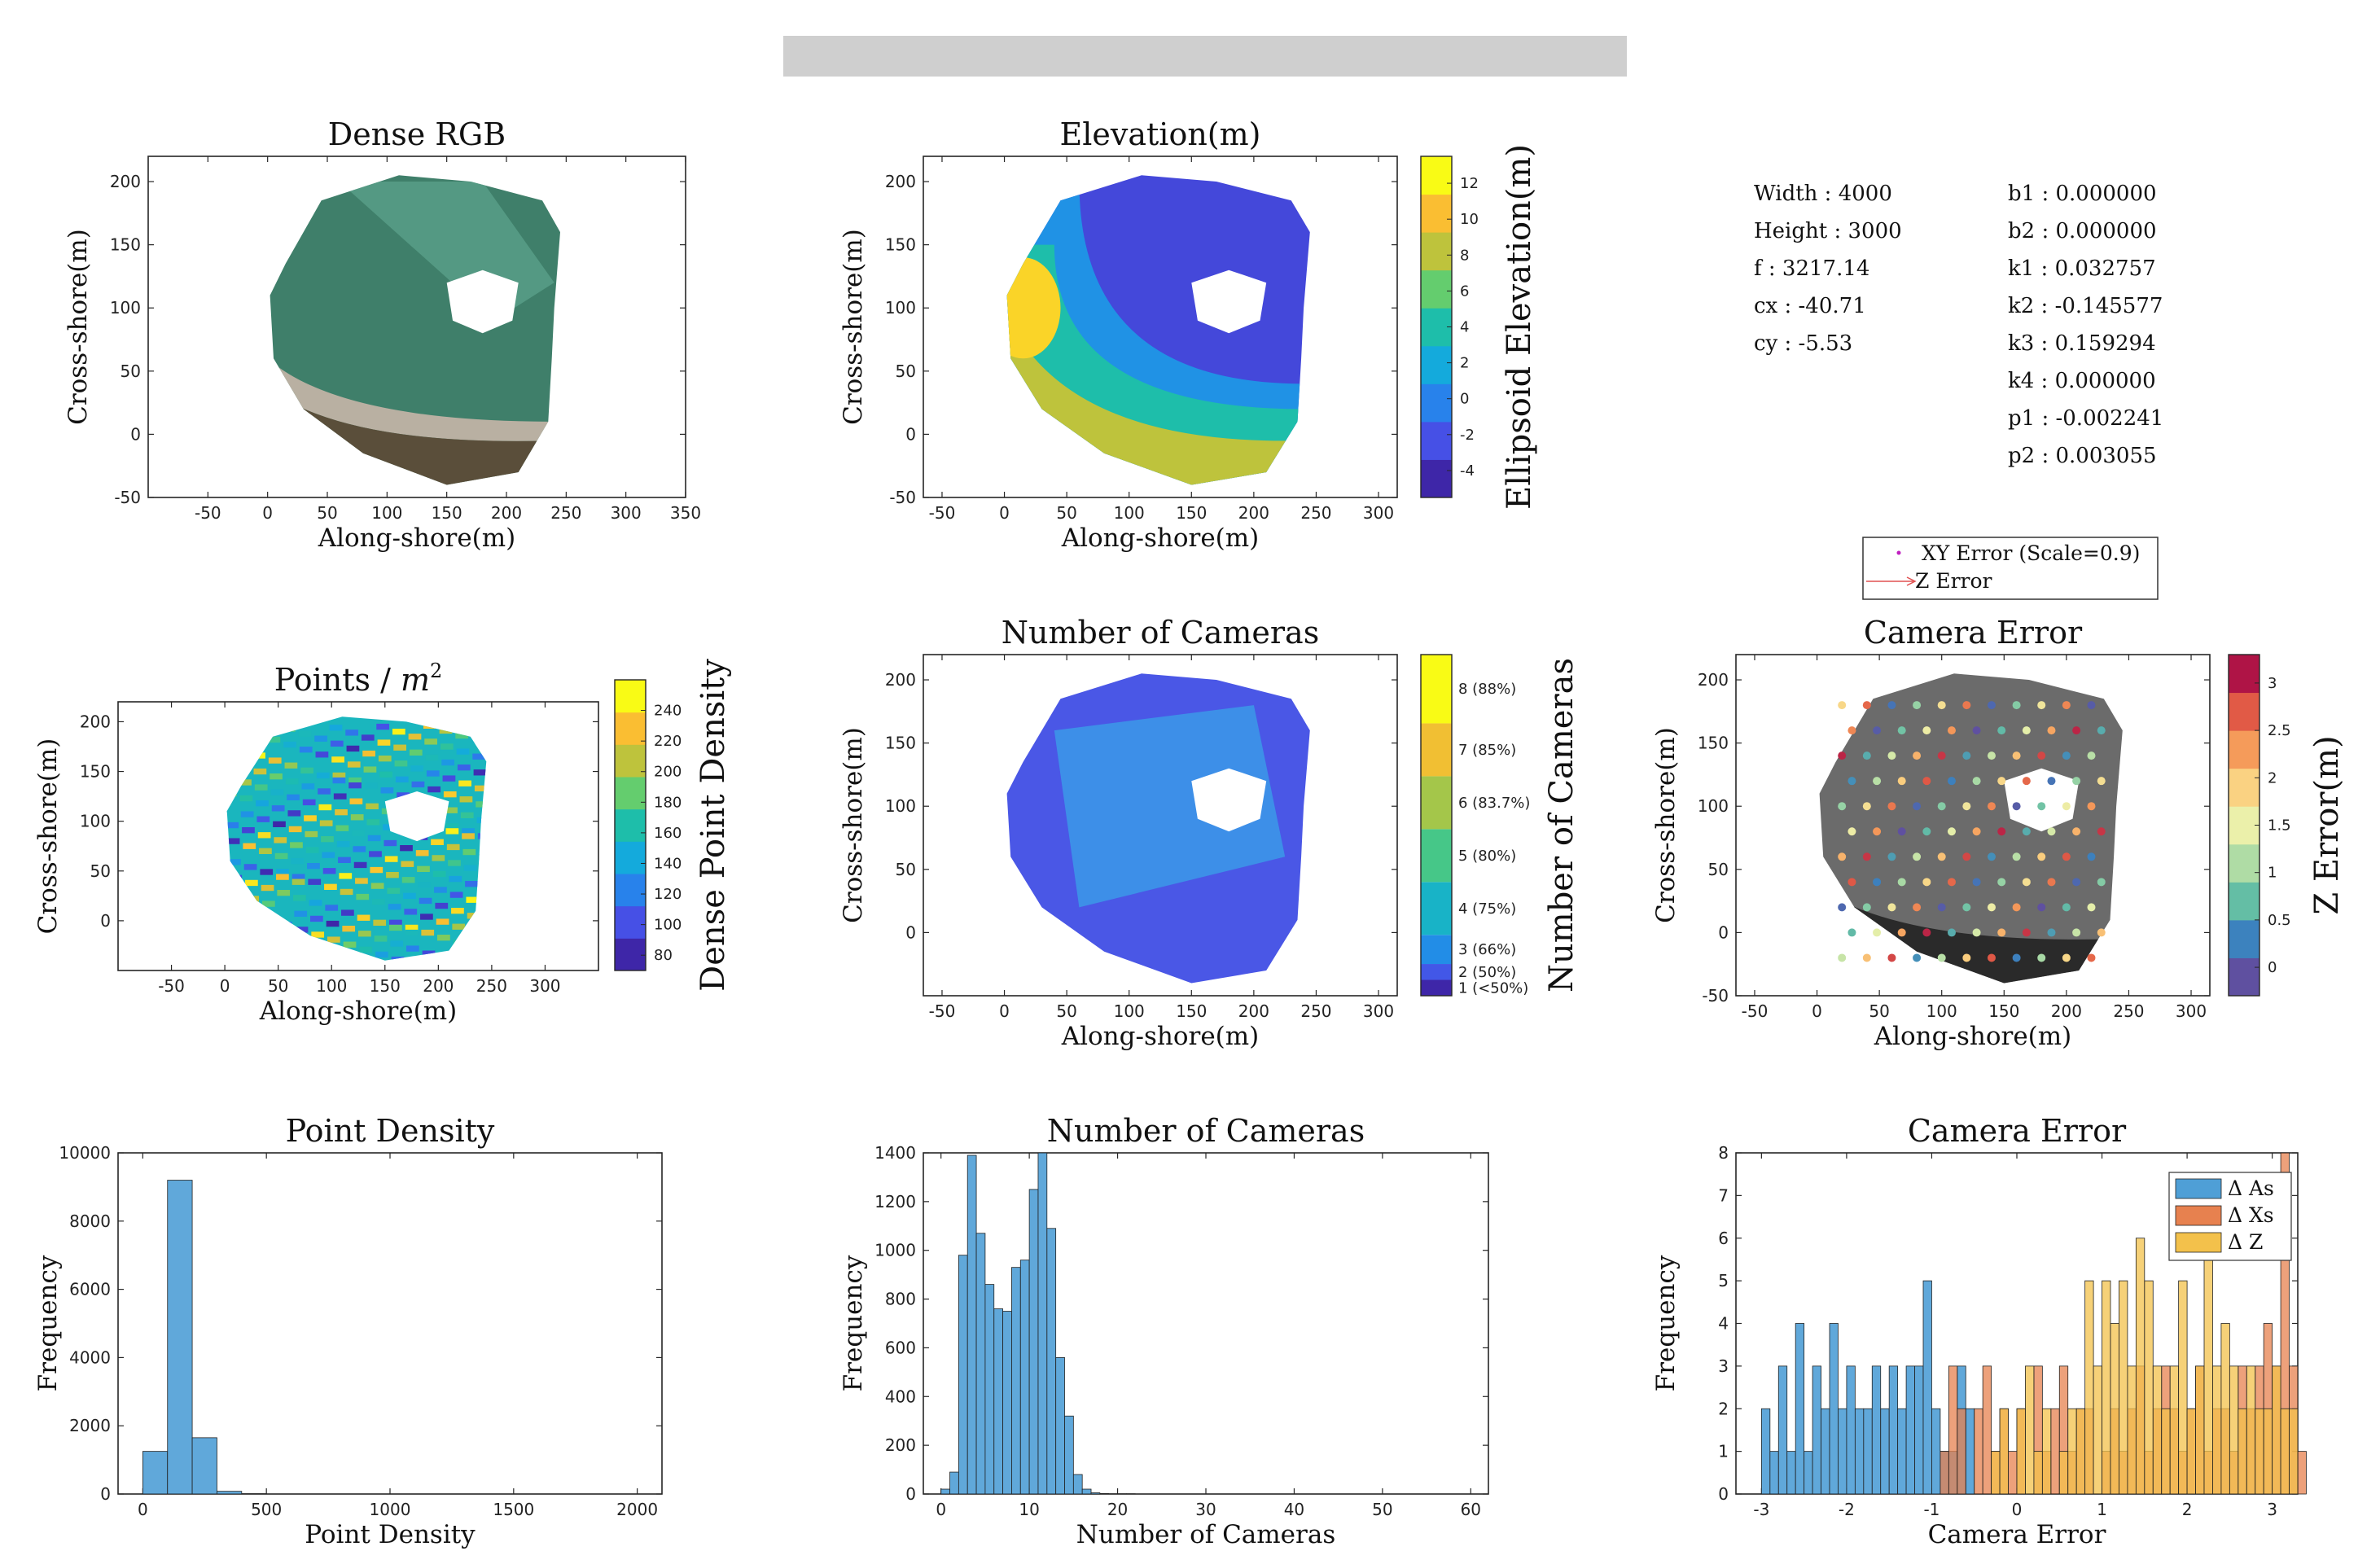  What do you see at coordinates (172, 986) in the screenshot?
I see `points-density-map-xtick-label: -50` at bounding box center [172, 986].